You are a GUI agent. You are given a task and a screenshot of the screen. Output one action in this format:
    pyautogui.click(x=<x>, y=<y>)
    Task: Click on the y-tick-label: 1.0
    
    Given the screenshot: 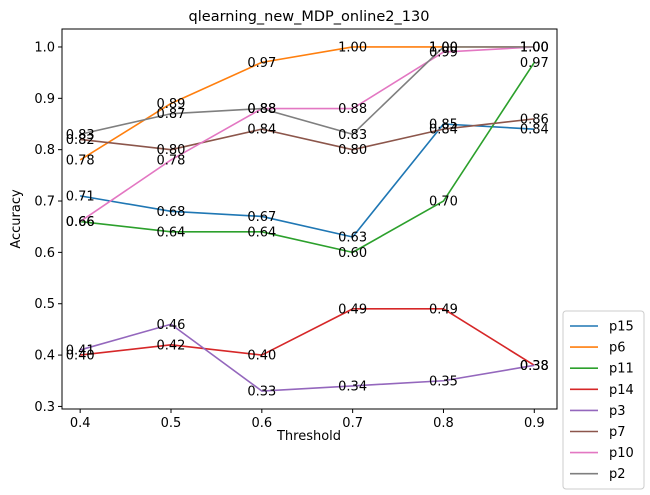 What is the action you would take?
    pyautogui.click(x=44, y=47)
    